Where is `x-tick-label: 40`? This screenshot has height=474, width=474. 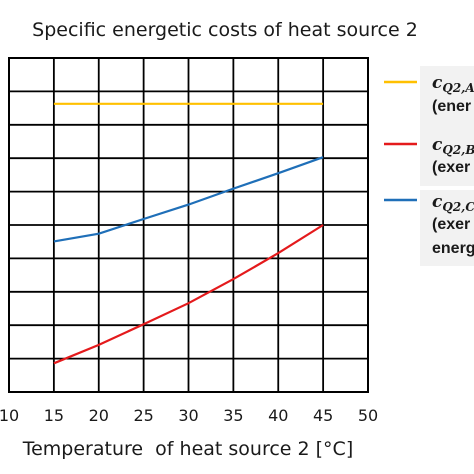 x-tick-label: 40 is located at coordinates (278, 415).